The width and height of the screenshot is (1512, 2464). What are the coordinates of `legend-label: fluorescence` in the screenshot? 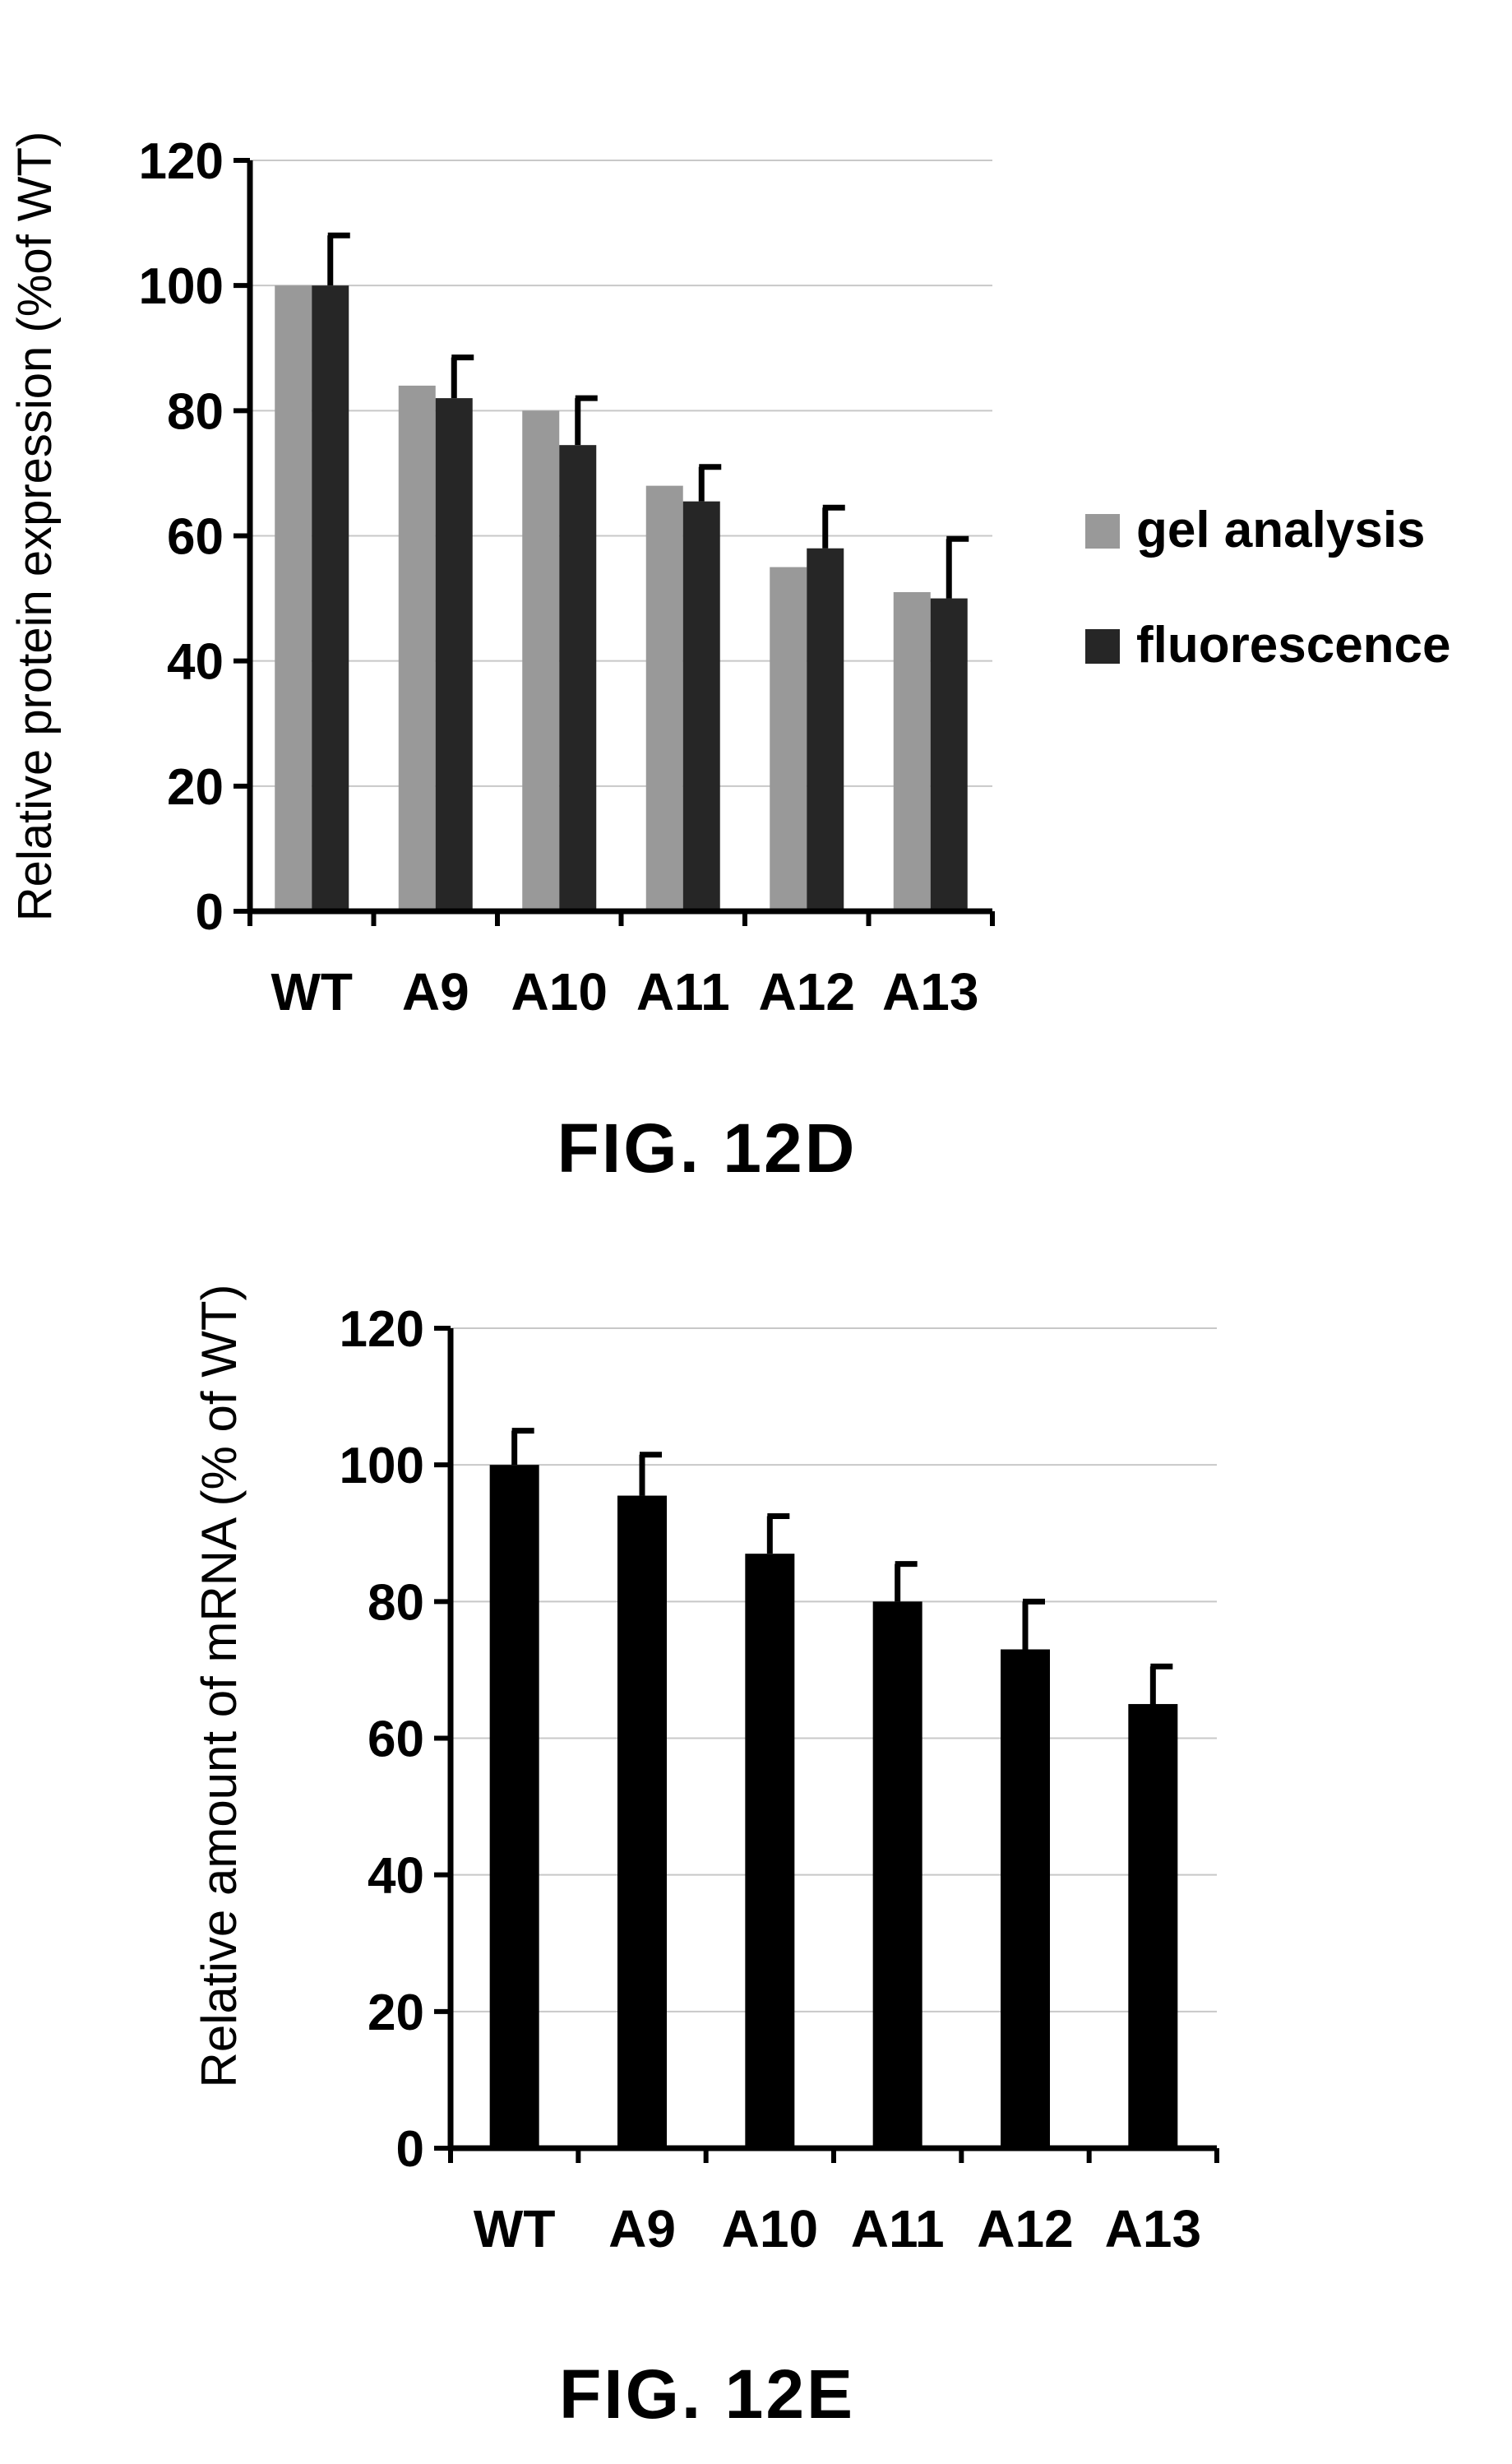 It's located at (1293, 645).